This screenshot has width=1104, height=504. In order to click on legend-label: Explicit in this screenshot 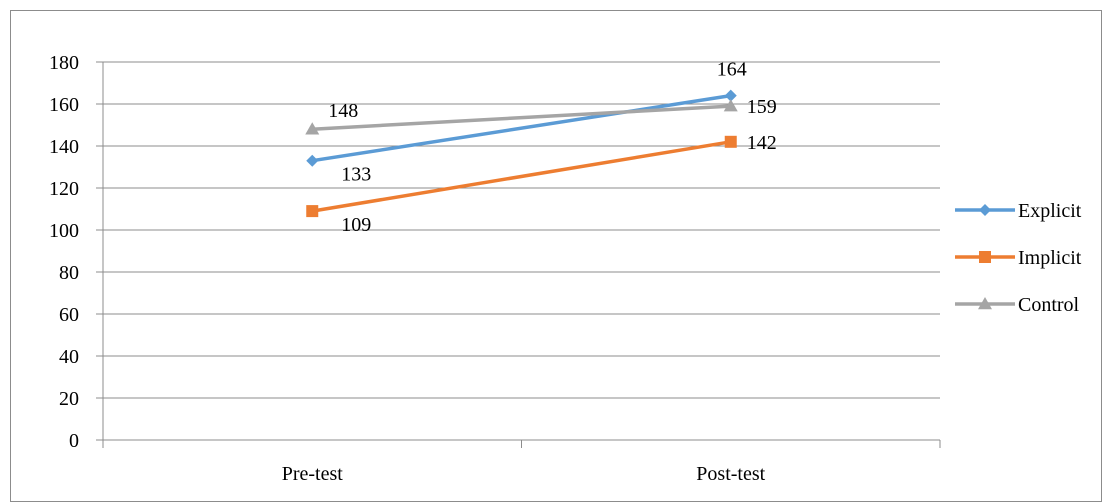, I will do `click(1050, 211)`.